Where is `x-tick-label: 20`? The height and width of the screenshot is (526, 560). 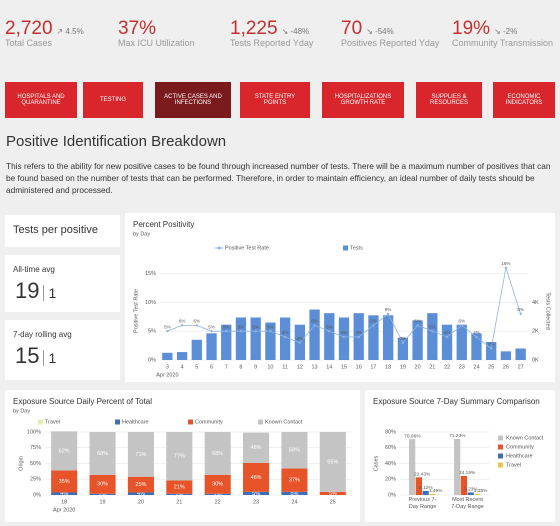 x-tick-label: 20 is located at coordinates (418, 367).